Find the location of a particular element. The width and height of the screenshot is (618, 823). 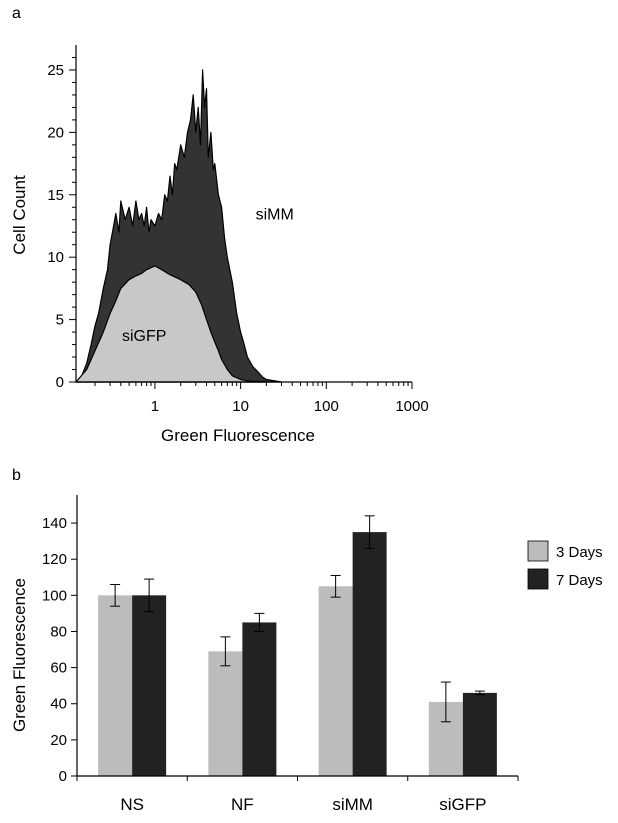

histogram-y-axis-title: Cell Count is located at coordinates (19, 215).